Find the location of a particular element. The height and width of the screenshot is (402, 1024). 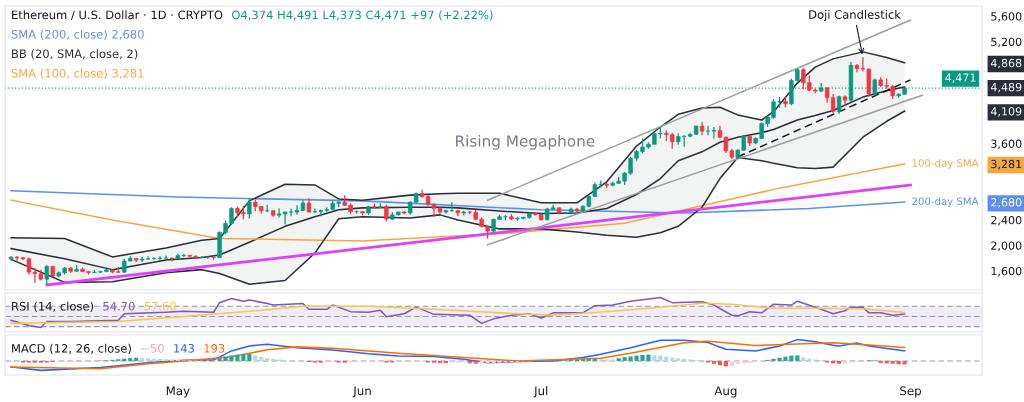

y-tick-label: 3,281 is located at coordinates (1006, 164).